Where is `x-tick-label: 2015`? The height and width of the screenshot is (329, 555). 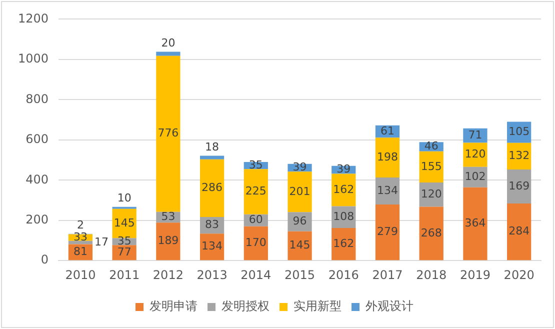
x-tick-label: 2015 is located at coordinates (300, 275).